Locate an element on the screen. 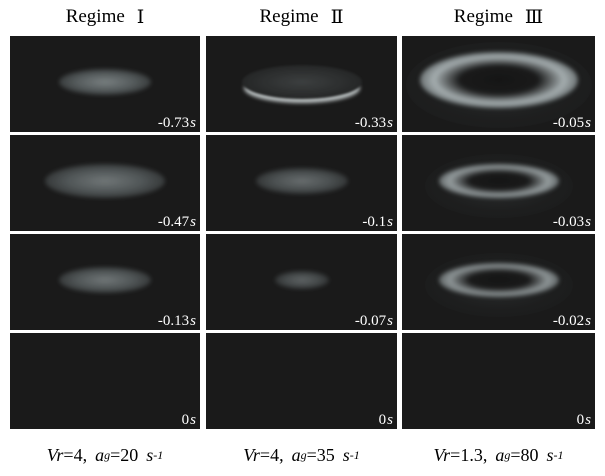 The height and width of the screenshot is (476, 605). image-panel: -0.33s is located at coordinates (301, 84).